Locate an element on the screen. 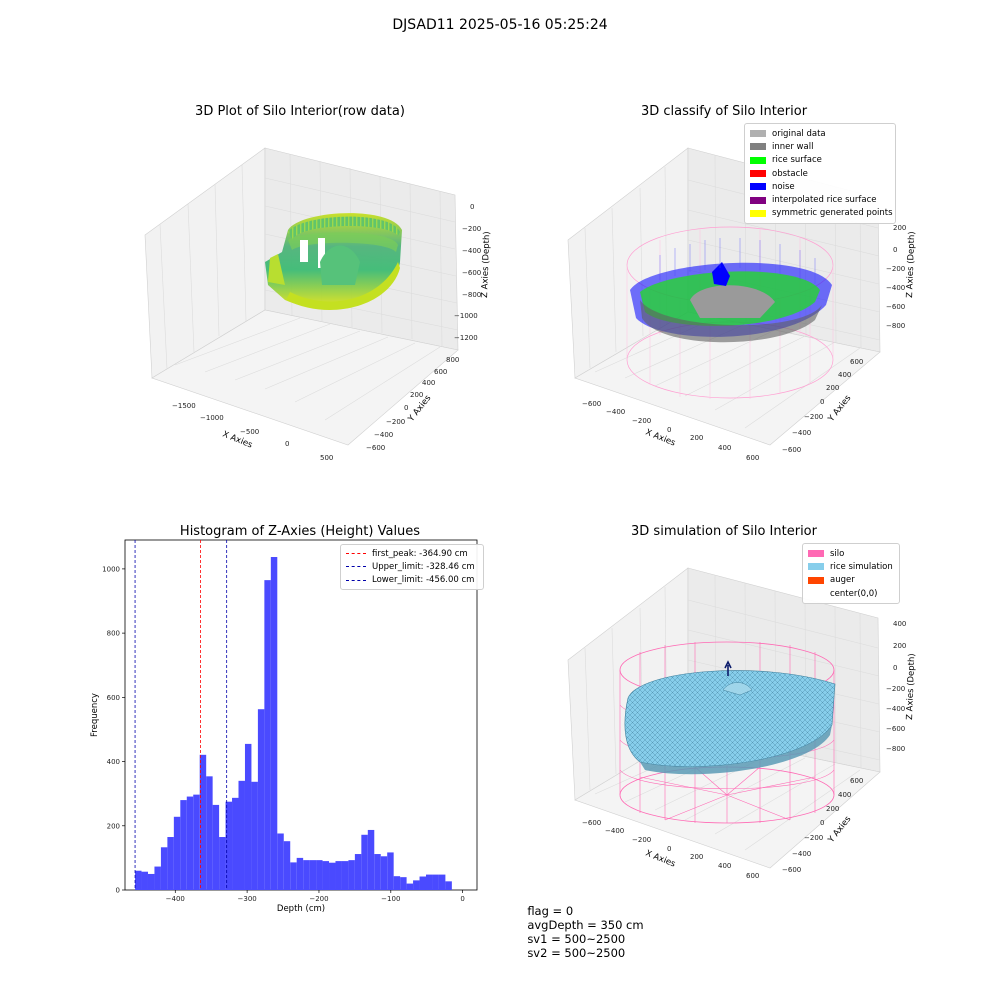 The width and height of the screenshot is (1000, 1000). classify-xtick: −400 is located at coordinates (615, 412).